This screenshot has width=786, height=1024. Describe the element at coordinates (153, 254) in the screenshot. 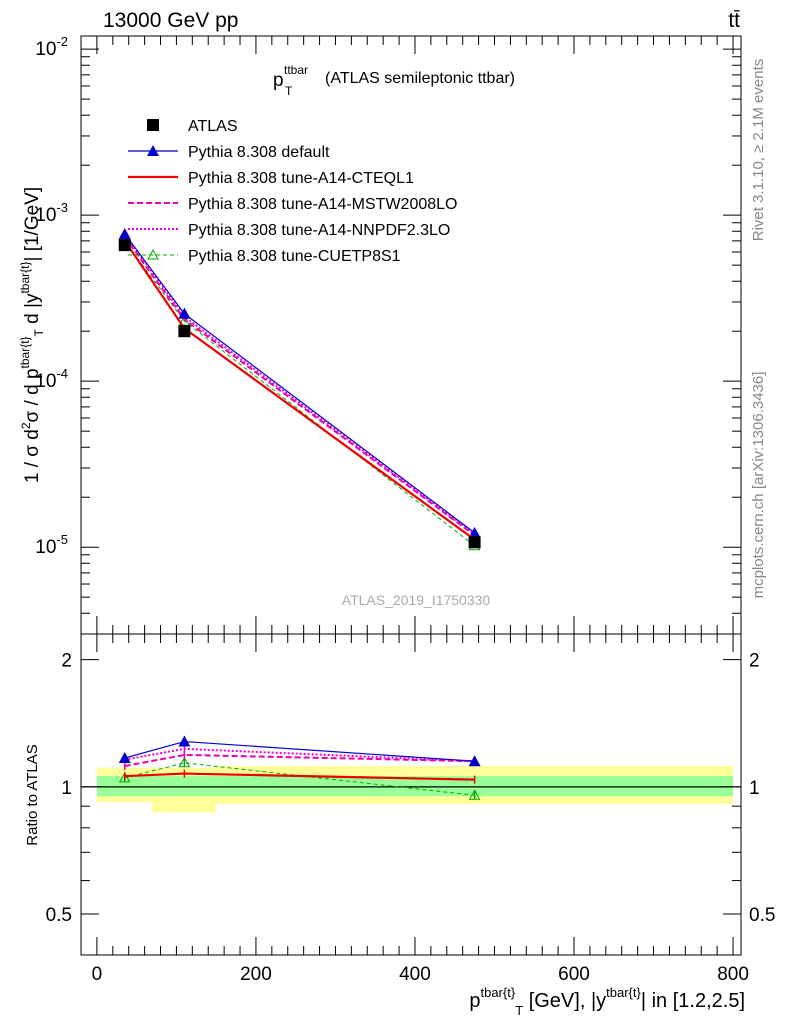

I see `legend-marker-cuetp8s1` at that location.